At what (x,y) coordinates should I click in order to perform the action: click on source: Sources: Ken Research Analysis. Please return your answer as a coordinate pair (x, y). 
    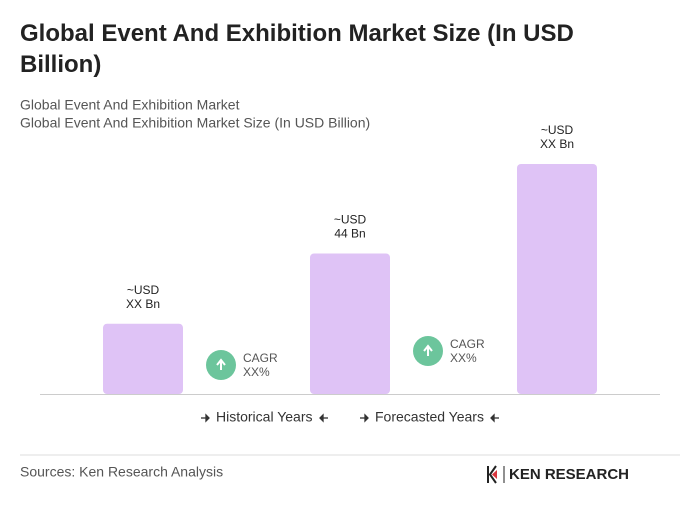
    Looking at the image, I should click on (121, 472).